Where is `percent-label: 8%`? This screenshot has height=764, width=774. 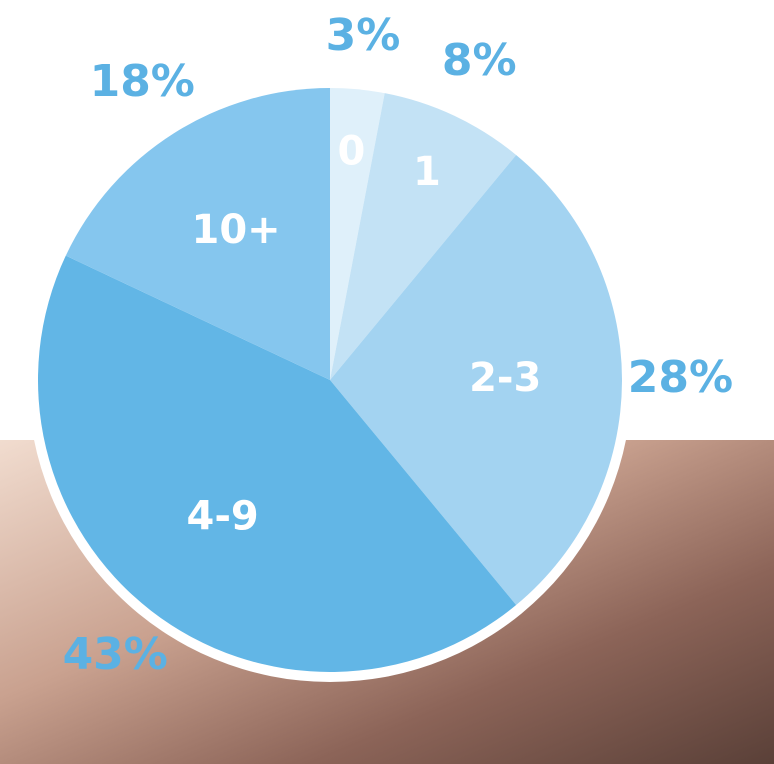 percent-label: 8% is located at coordinates (479, 60).